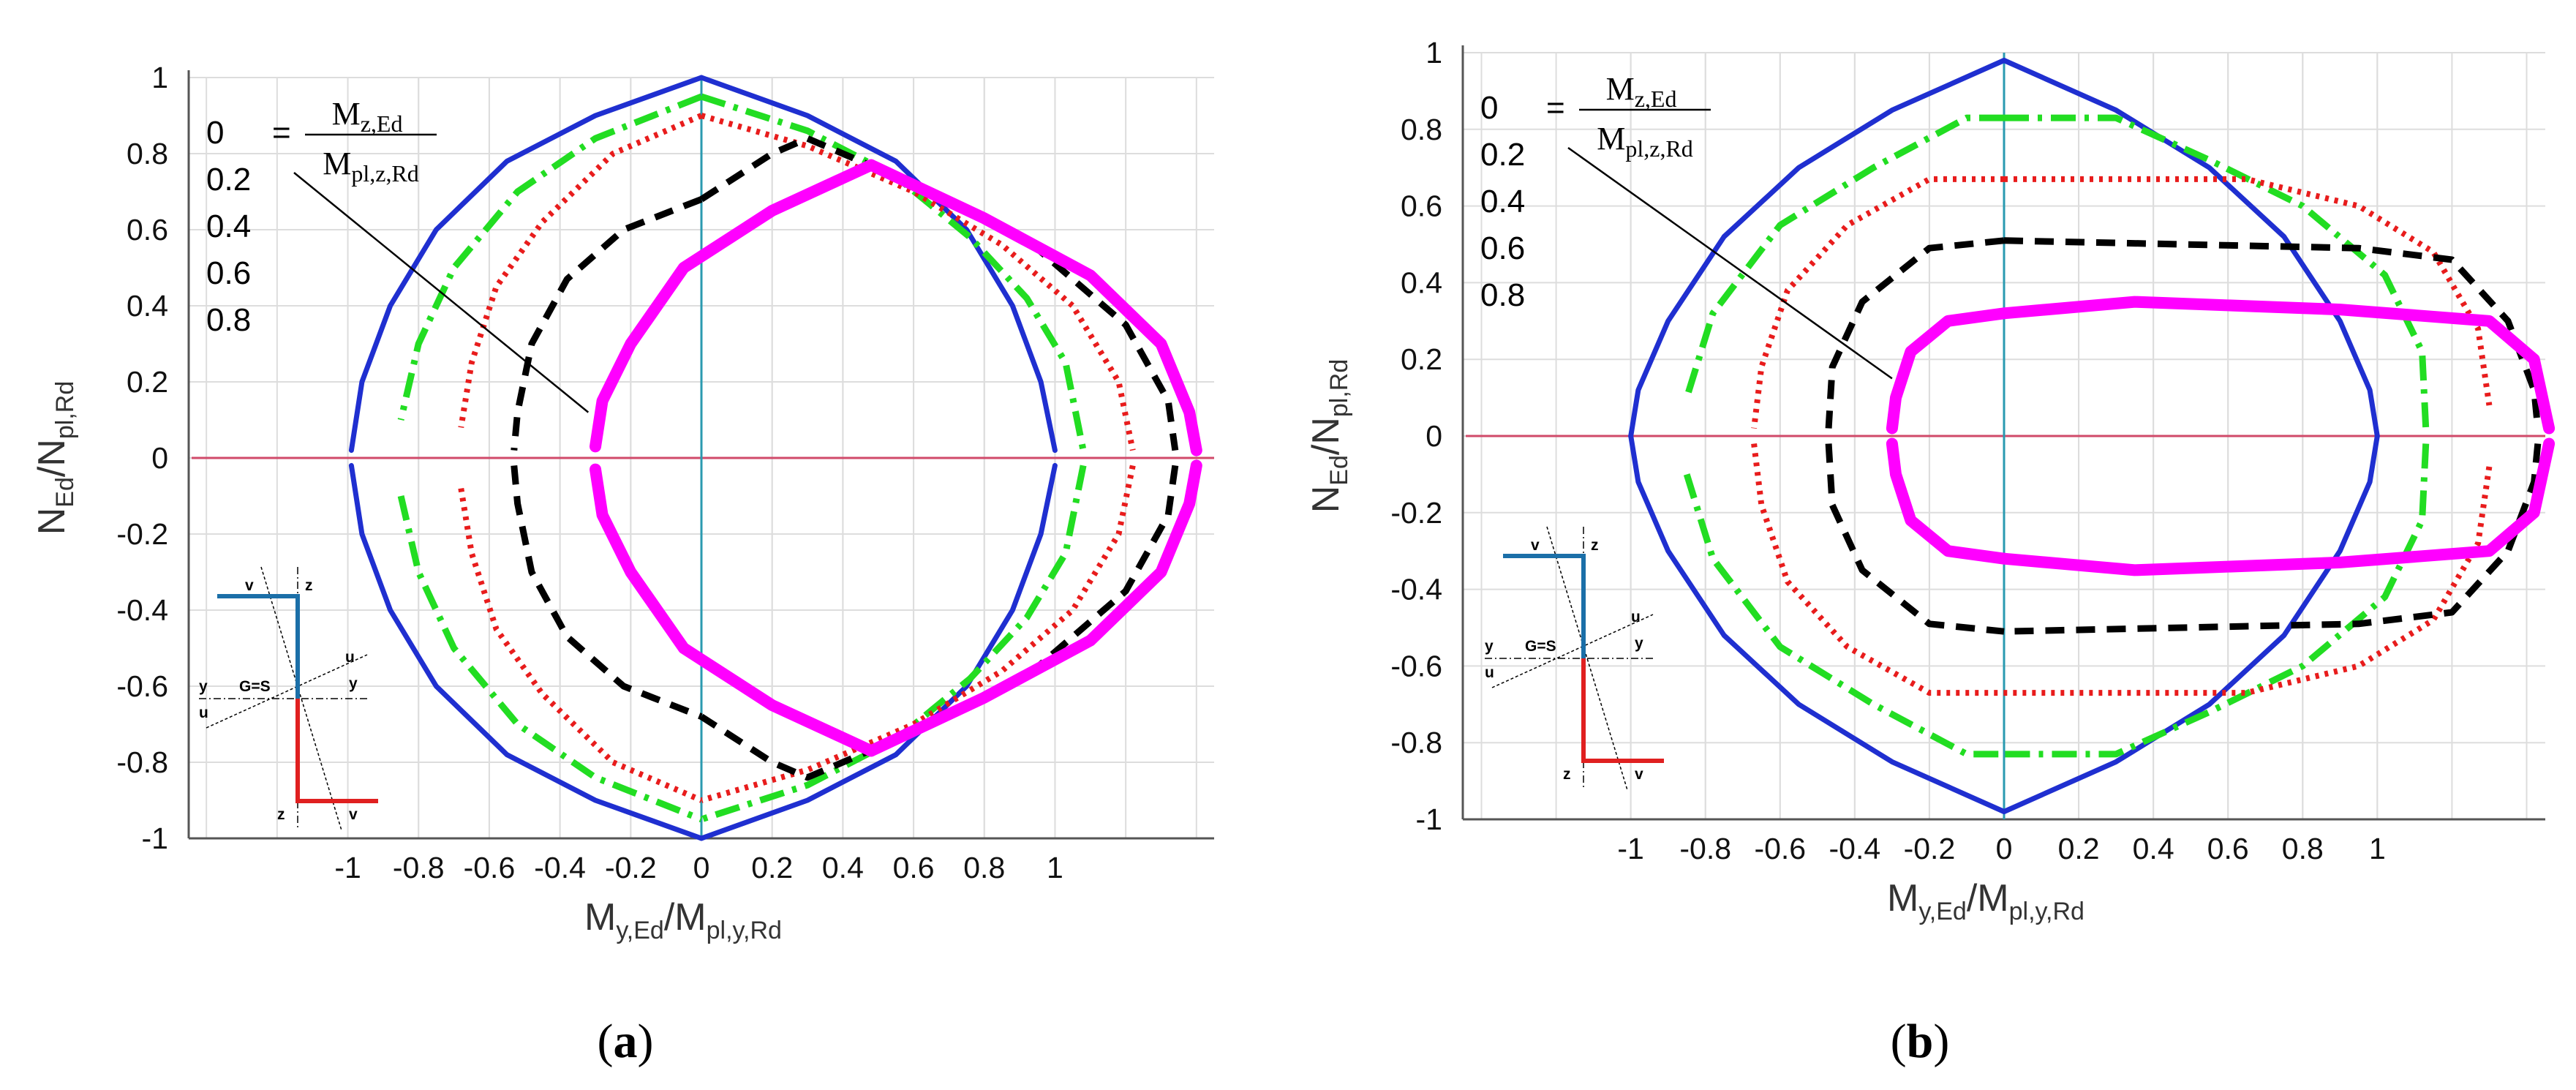 The height and width of the screenshot is (1090, 2576). I want to click on series-0-right-upper, so click(878, 265).